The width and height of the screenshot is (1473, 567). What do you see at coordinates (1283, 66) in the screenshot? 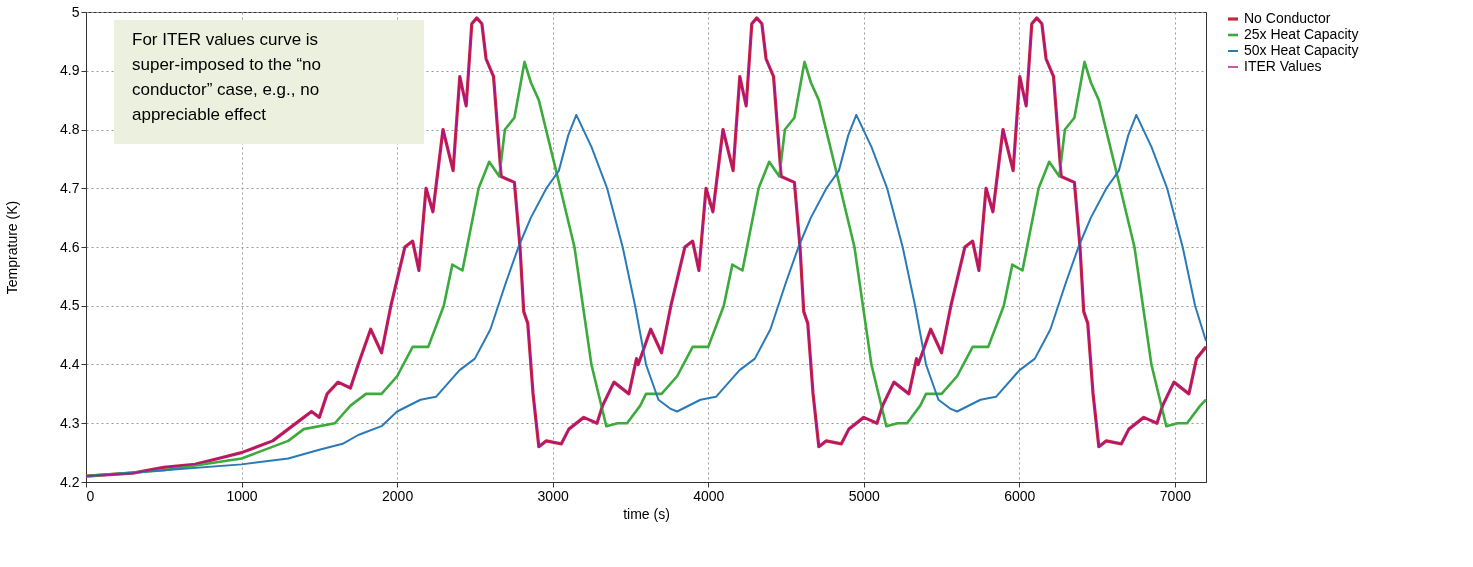
I see `legend-label: ITER Values` at bounding box center [1283, 66].